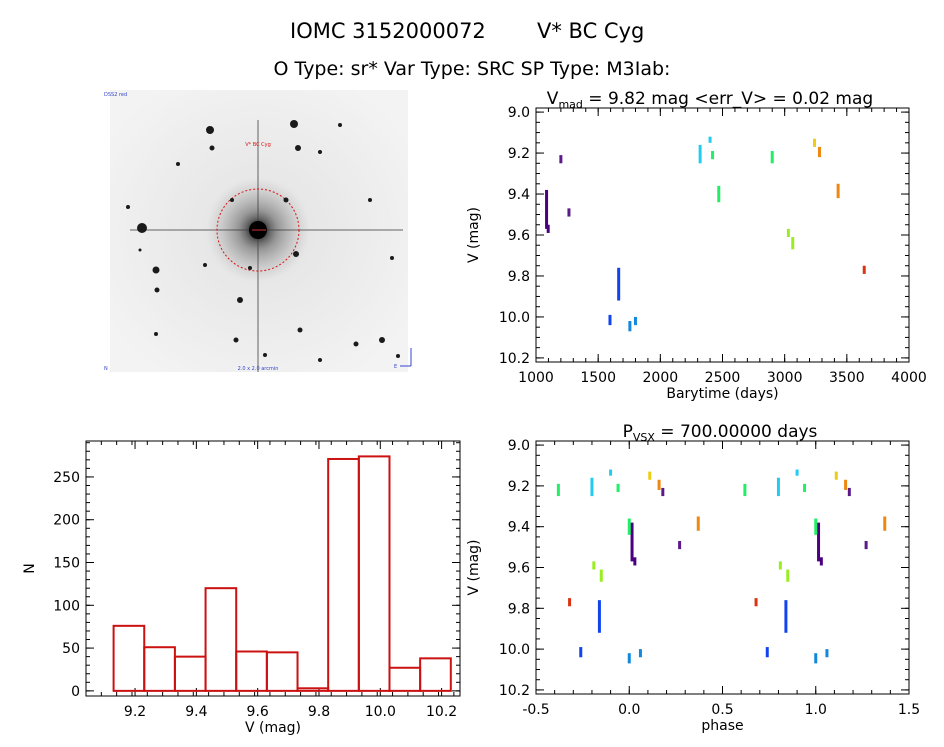  Describe the element at coordinates (536, 378) in the screenshot. I see `x-tick-label: 1000` at that location.